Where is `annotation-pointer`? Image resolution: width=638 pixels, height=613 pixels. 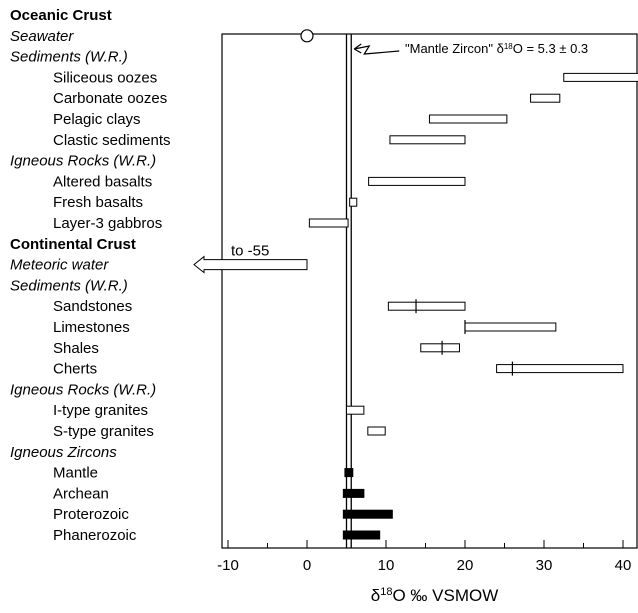
annotation-pointer is located at coordinates (377, 50).